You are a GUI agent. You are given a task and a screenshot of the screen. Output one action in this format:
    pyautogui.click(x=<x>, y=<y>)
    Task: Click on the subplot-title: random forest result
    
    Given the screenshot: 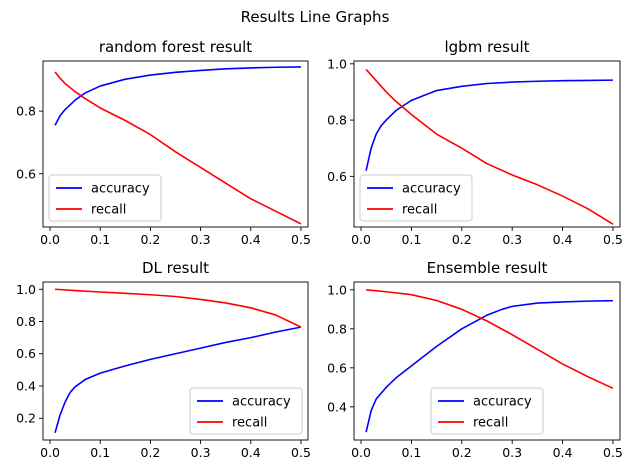 What is the action you would take?
    pyautogui.click(x=175, y=47)
    